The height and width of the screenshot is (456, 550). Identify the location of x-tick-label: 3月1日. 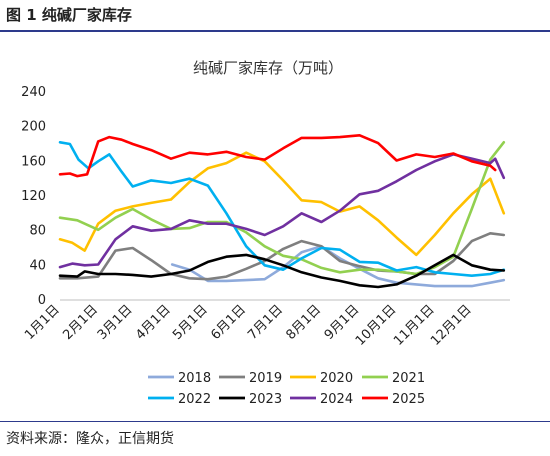
(115, 322).